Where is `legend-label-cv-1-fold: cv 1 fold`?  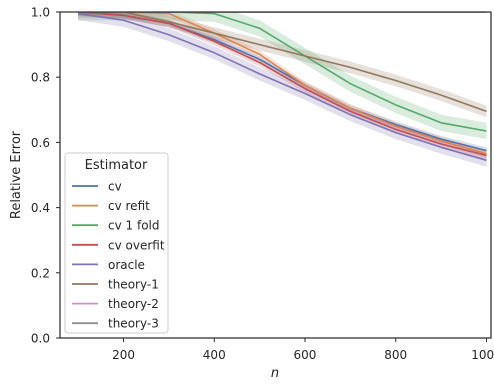 legend-label-cv-1-fold: cv 1 fold is located at coordinates (133, 226).